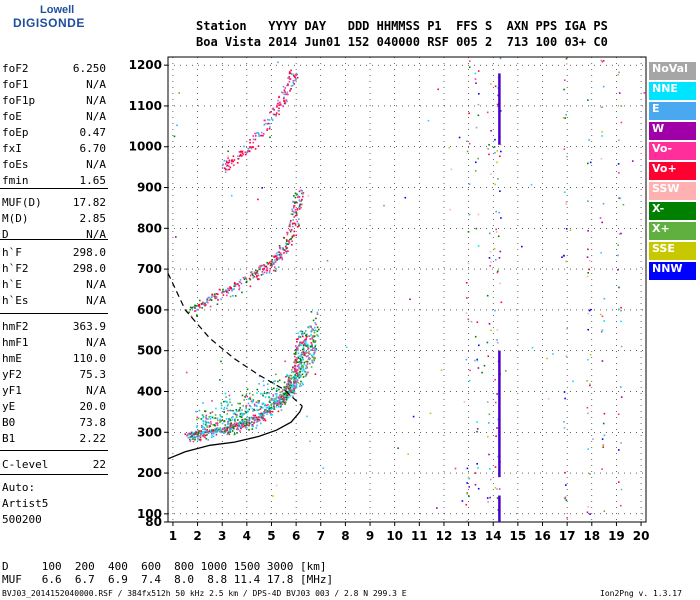 The height and width of the screenshot is (600, 700). Describe the element at coordinates (54, 85) in the screenshot. I see `param-row-fof1: foF1 N/A` at that location.